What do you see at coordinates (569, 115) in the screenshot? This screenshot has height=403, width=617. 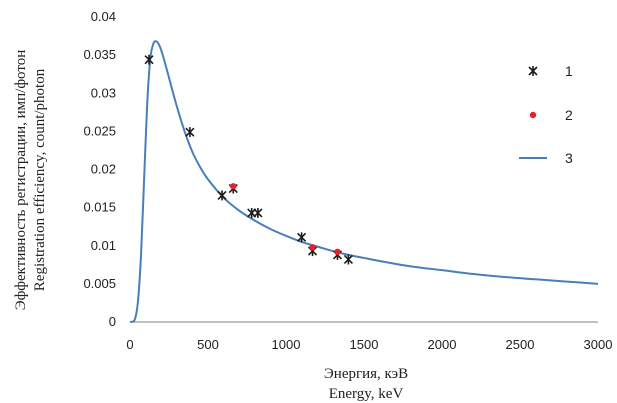 I see `legend-label: 2` at bounding box center [569, 115].